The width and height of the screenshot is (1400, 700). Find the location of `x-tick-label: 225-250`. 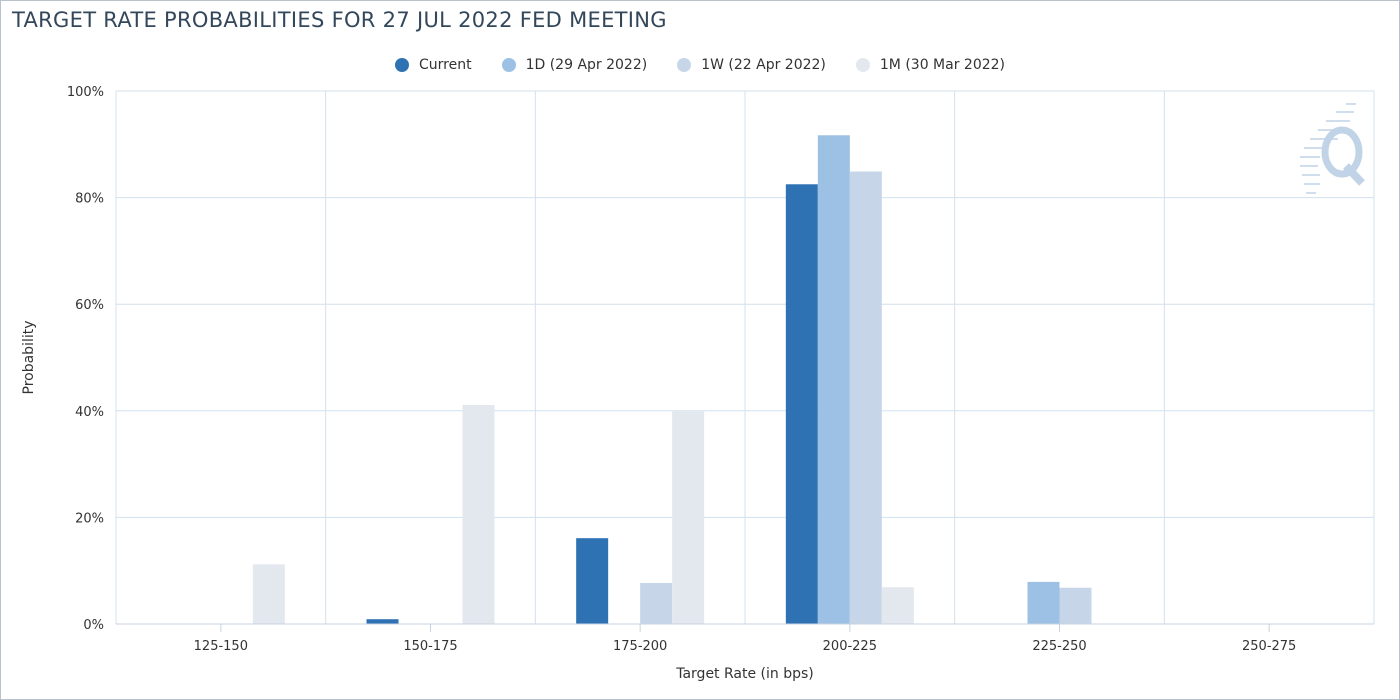

x-tick-label: 225-250 is located at coordinates (1059, 646).